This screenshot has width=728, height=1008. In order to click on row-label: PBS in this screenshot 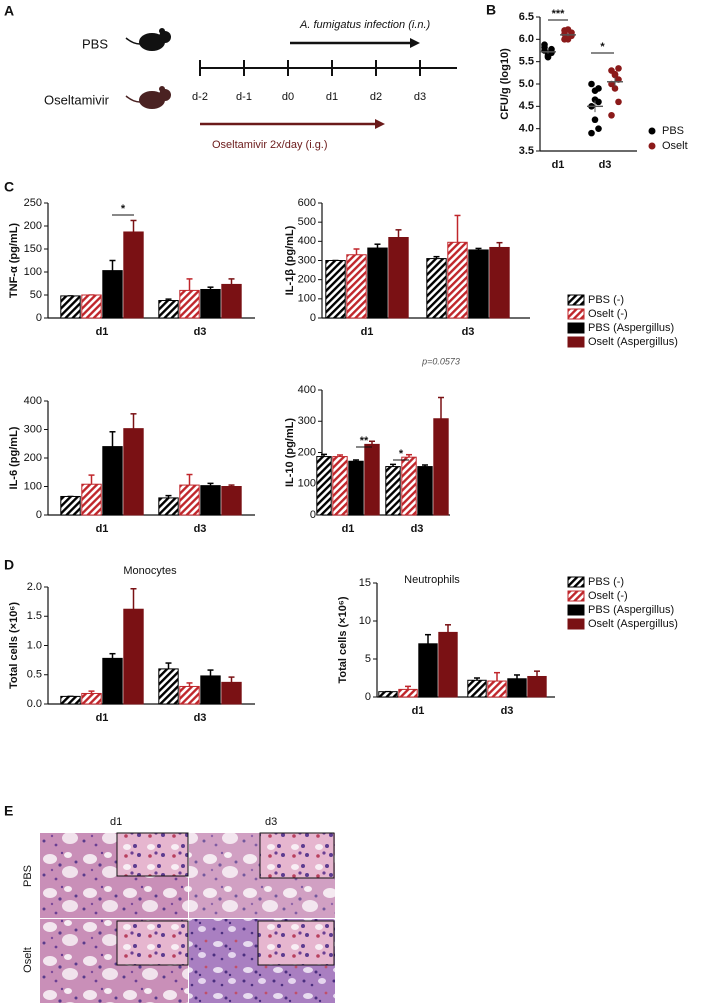, I will do `click(28, 876)`.